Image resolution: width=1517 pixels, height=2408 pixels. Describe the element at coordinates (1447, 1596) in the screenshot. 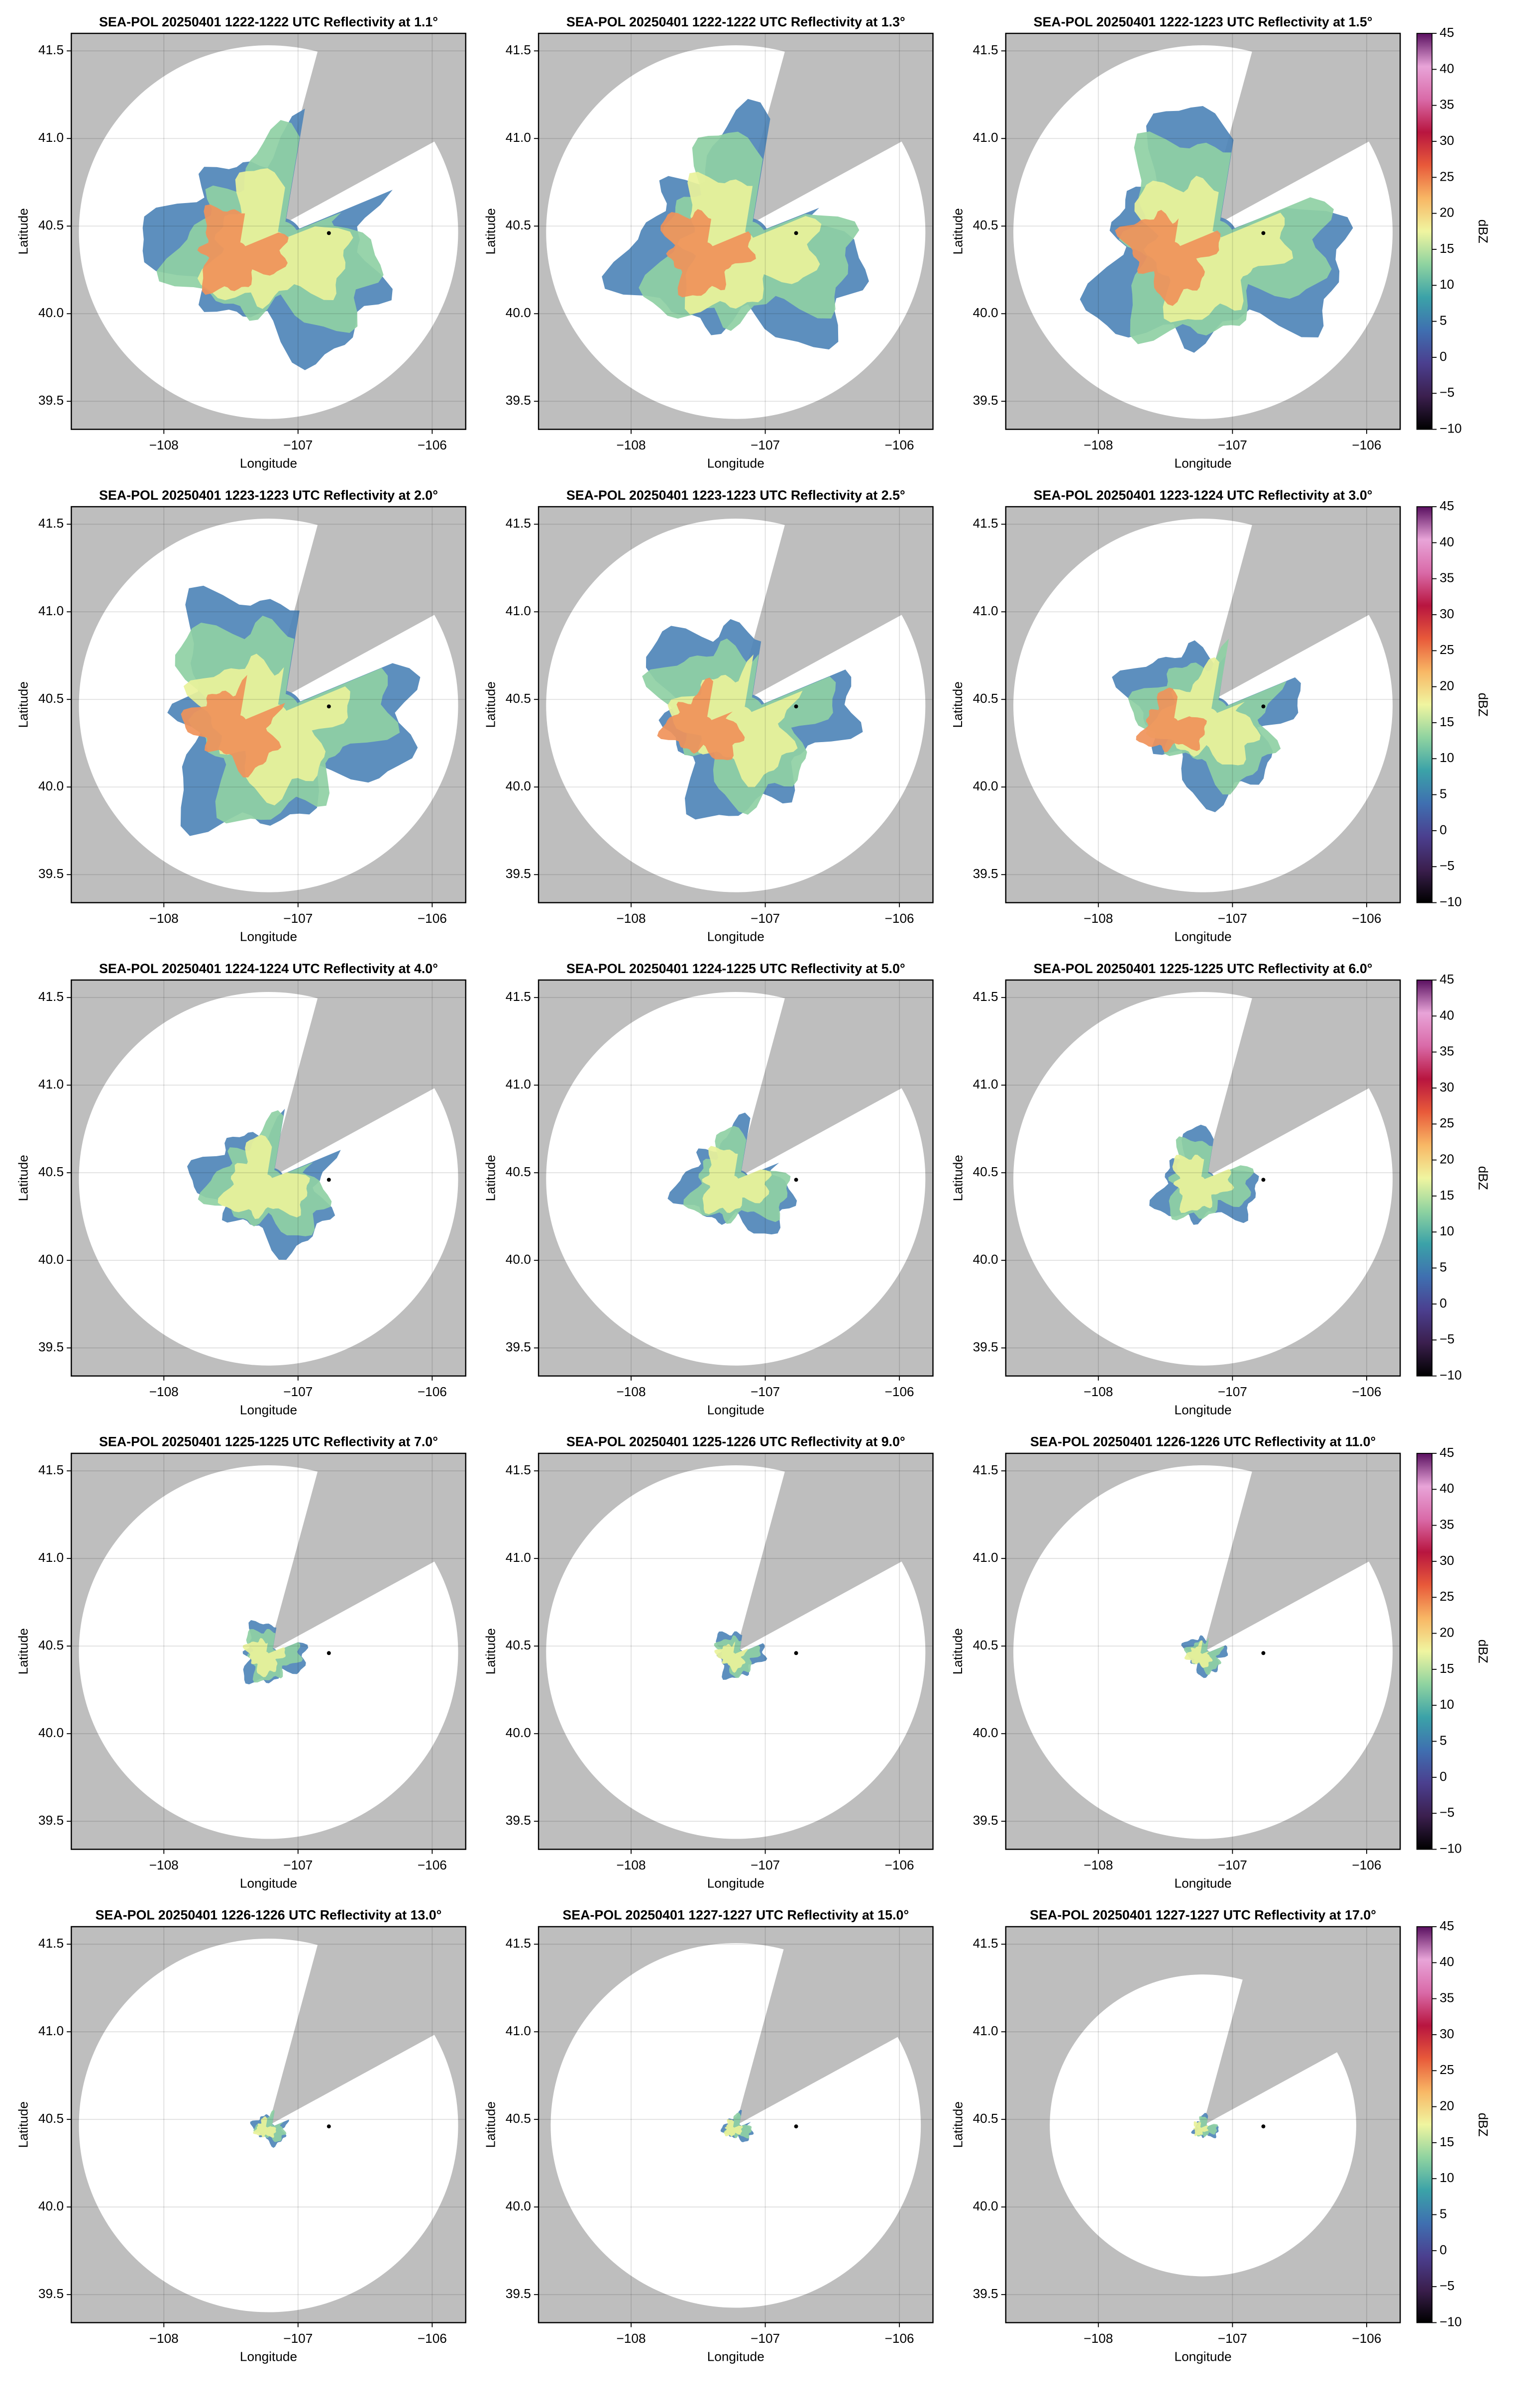

I see `colorbar-tick-label: 25` at that location.